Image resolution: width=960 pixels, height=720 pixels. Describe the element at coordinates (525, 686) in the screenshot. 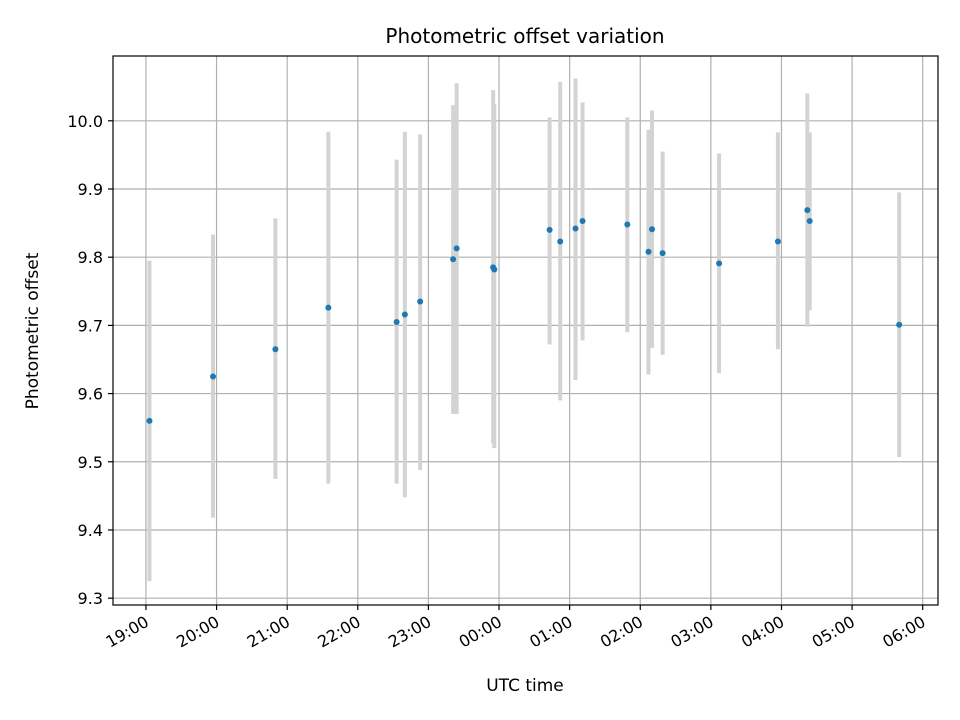

I see `x-axis-title: UTC time` at that location.